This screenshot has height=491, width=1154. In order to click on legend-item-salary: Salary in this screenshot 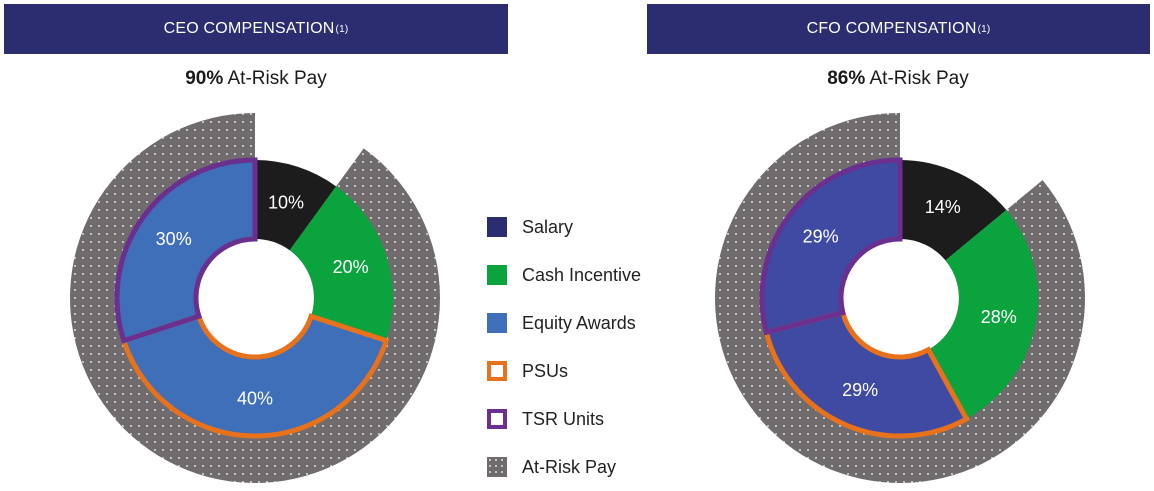, I will do `click(564, 227)`.